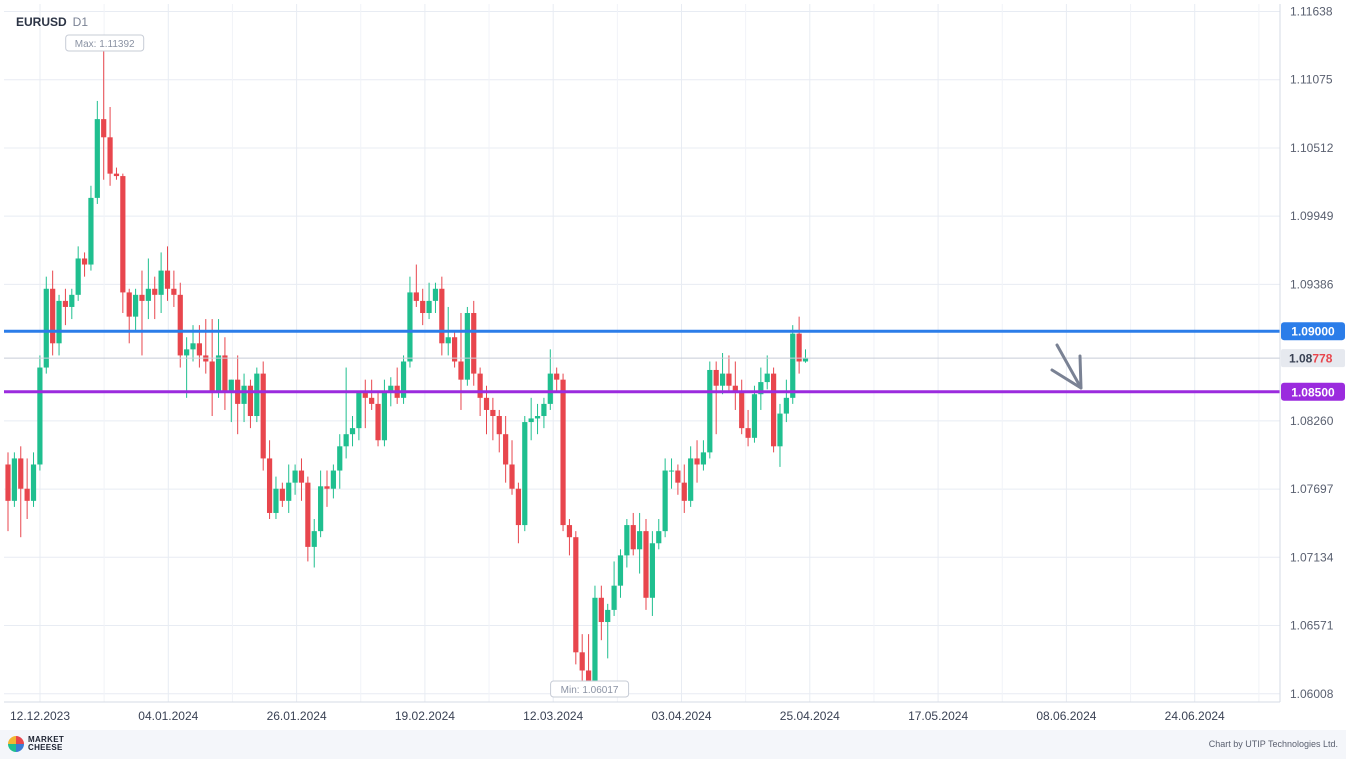 The height and width of the screenshot is (759, 1346). What do you see at coordinates (553, 716) in the screenshot?
I see `x-tick-label: 12.03.2024` at bounding box center [553, 716].